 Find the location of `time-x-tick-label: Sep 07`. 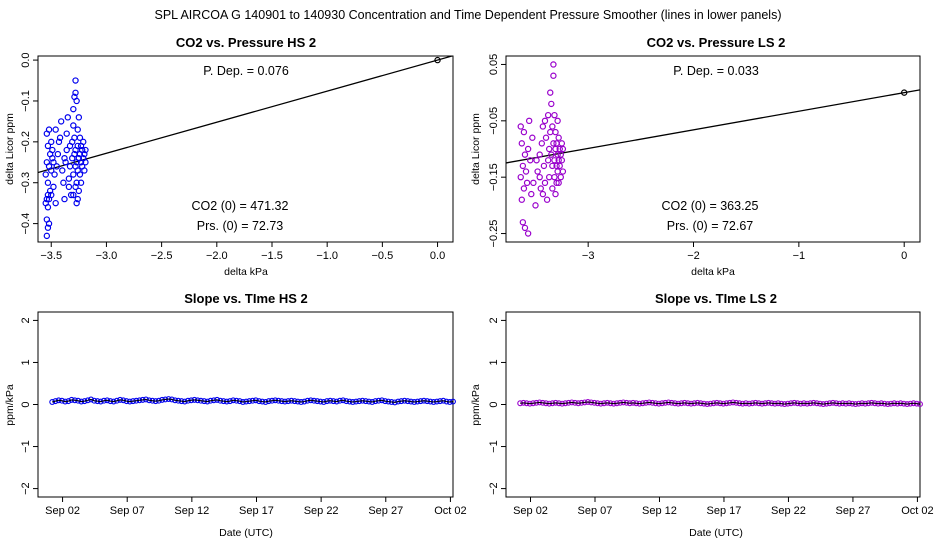

time-x-tick-label: Sep 07 is located at coordinates (127, 511).